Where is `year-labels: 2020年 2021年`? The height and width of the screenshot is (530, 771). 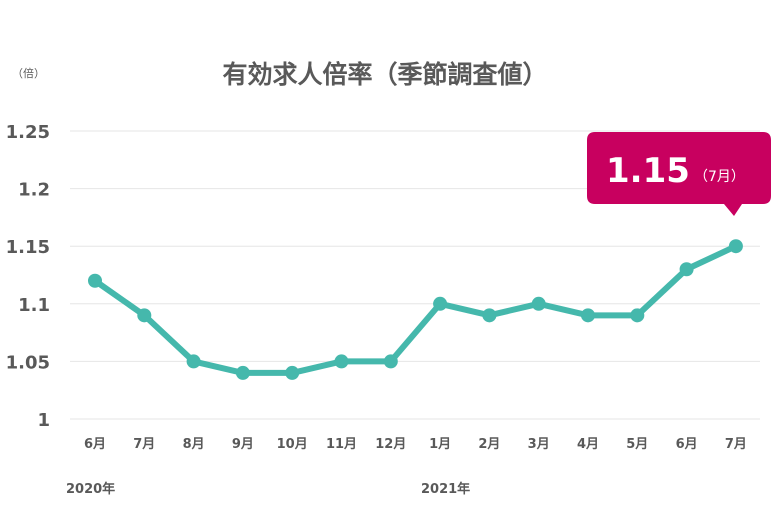
year-labels: 2020年 2021年 is located at coordinates (268, 489).